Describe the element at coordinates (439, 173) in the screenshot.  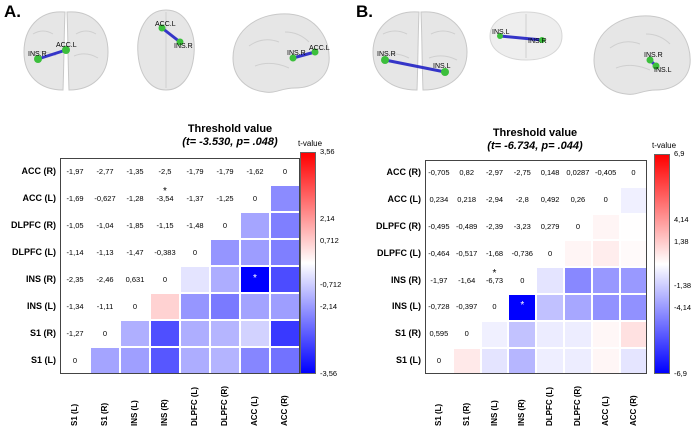
I see `matrix-value: -0,705` at that location.